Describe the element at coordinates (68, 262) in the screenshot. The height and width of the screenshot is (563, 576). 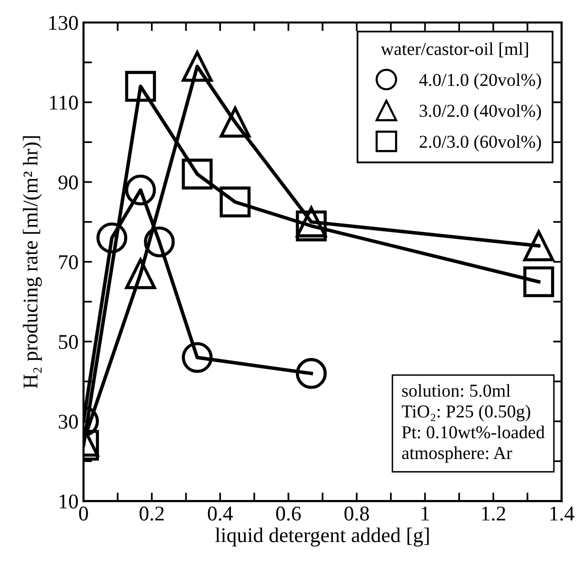
I see `y-tick-label: 70` at that location.